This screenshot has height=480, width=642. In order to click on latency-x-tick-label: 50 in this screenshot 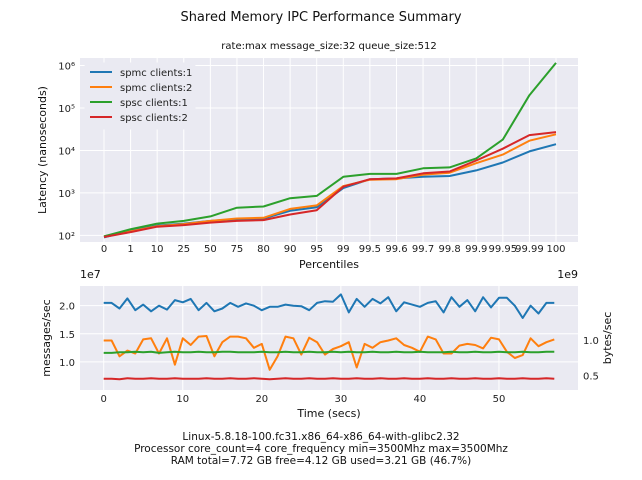, I will do `click(210, 249)`.